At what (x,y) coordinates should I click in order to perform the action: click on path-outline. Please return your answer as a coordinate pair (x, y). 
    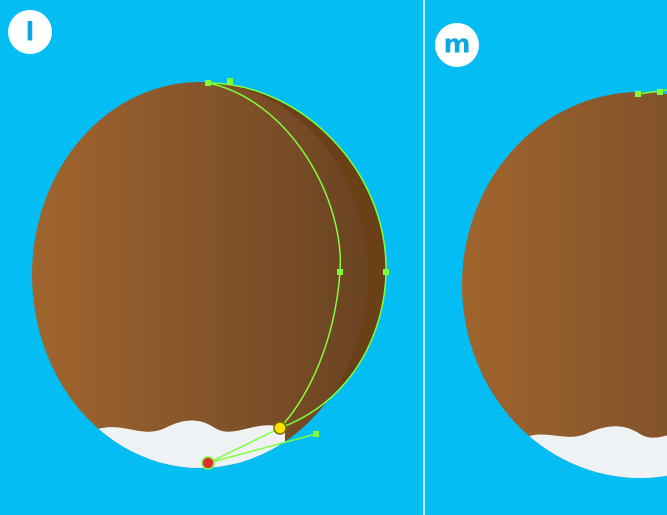
    Looking at the image, I should click on (274, 255).